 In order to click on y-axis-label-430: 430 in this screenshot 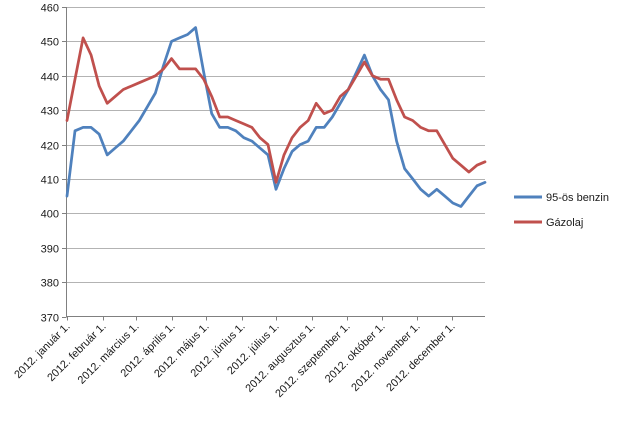, I will do `click(50, 112)`.